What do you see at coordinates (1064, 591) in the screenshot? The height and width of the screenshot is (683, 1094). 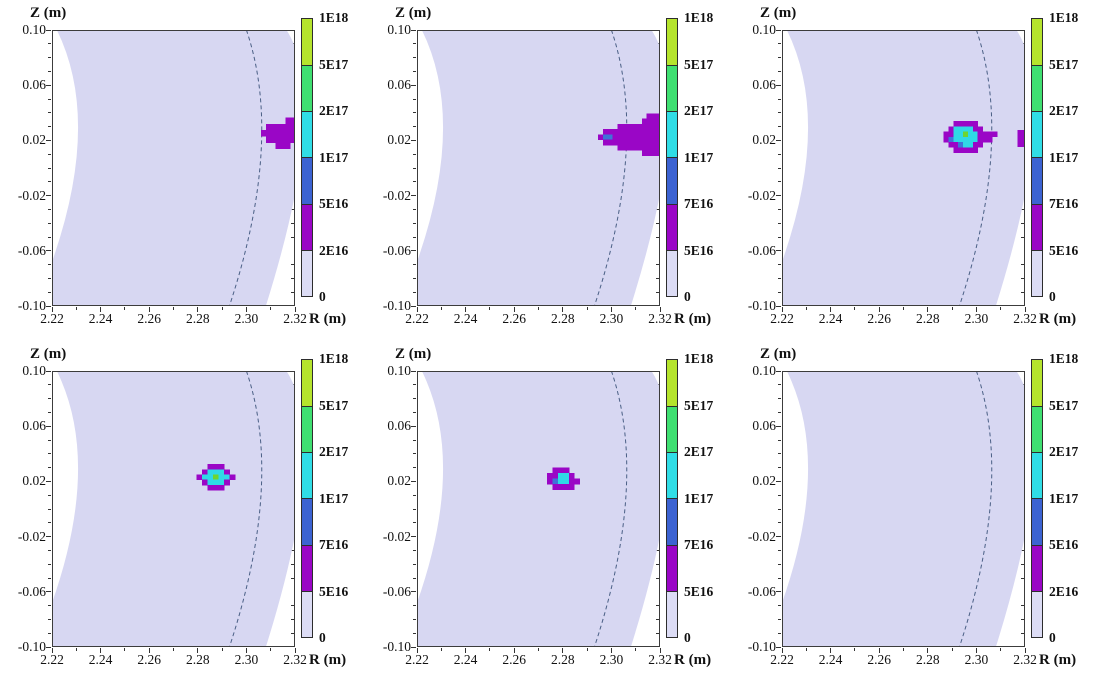 I see `colorbar-tick-label: 2E16` at bounding box center [1064, 591].